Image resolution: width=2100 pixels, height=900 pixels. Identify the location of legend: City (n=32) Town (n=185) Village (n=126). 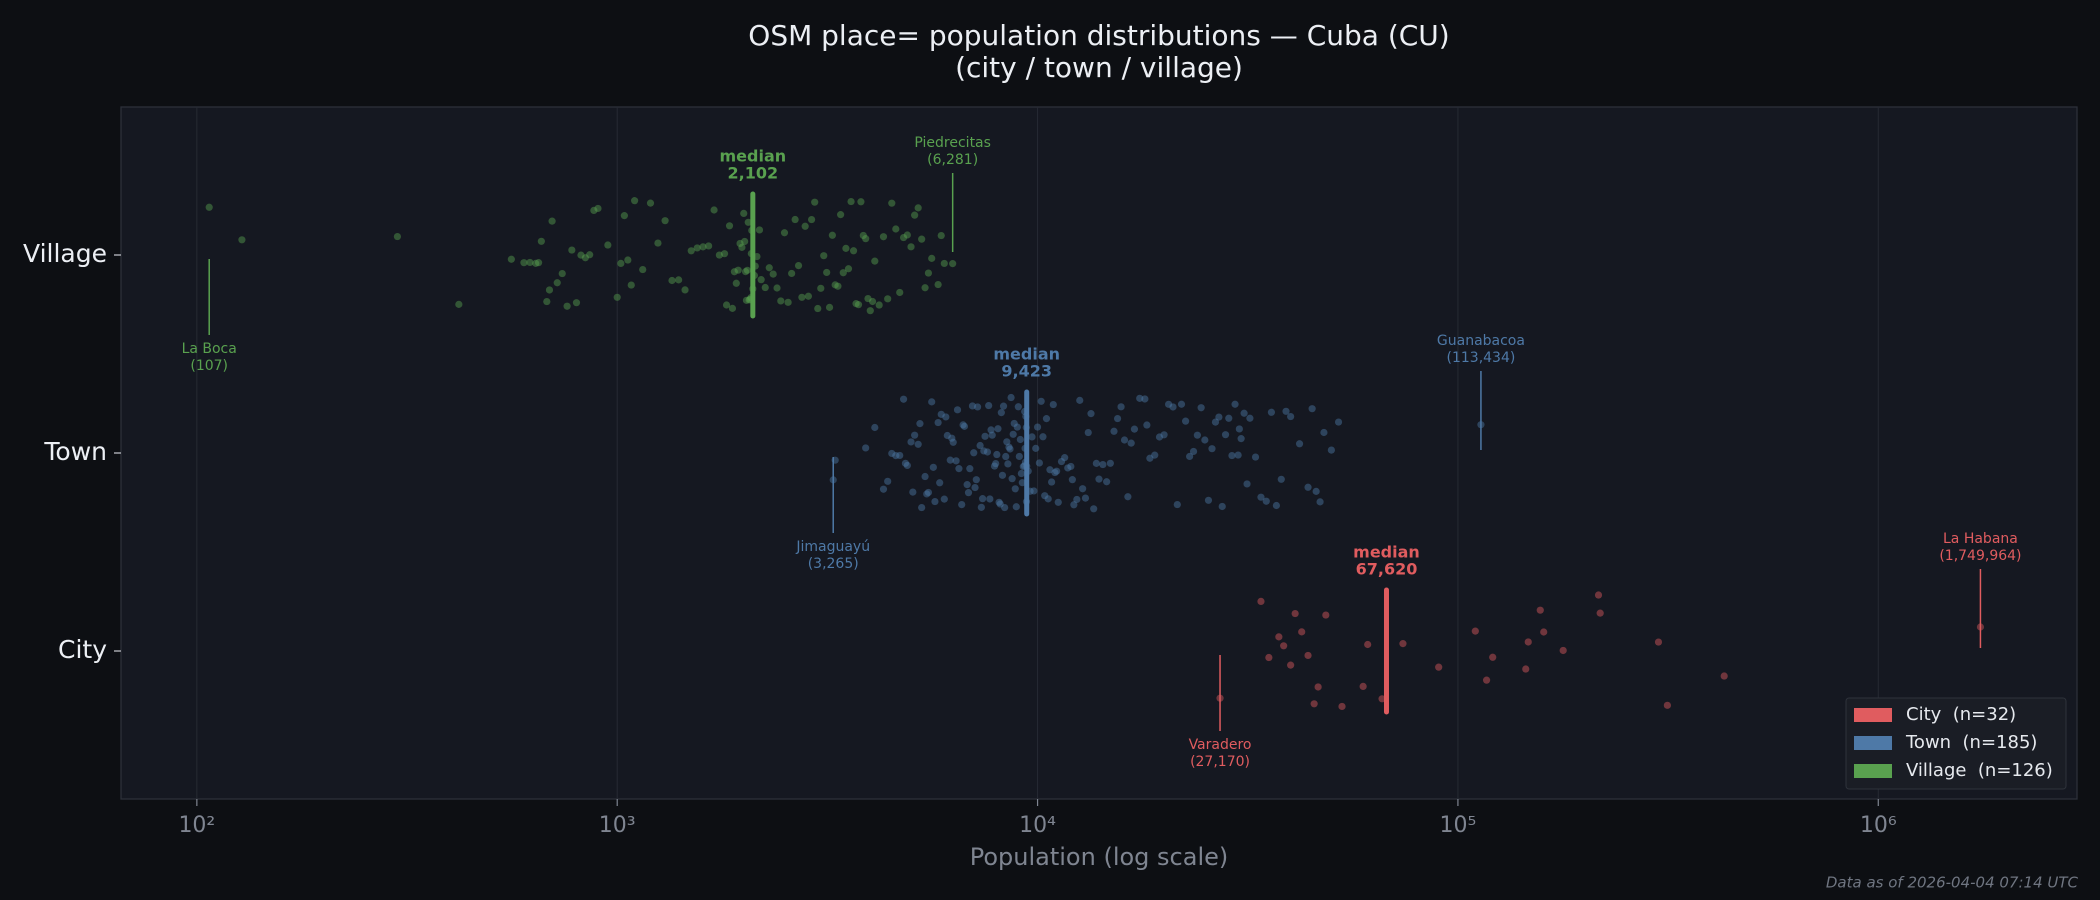
(1956, 743).